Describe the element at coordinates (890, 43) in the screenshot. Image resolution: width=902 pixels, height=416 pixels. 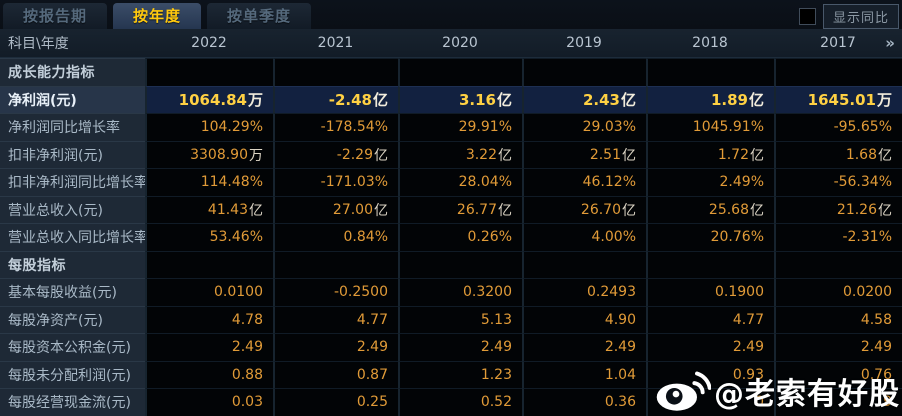
I see `more-years-icon: »` at that location.